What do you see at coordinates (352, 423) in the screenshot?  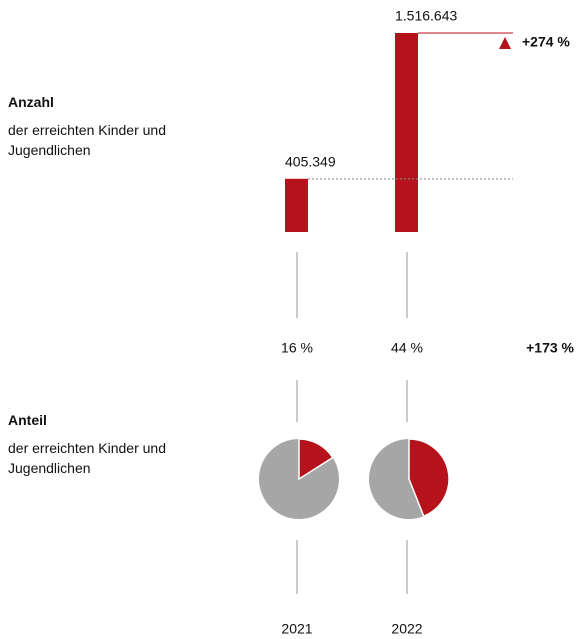 I see `connectors` at bounding box center [352, 423].